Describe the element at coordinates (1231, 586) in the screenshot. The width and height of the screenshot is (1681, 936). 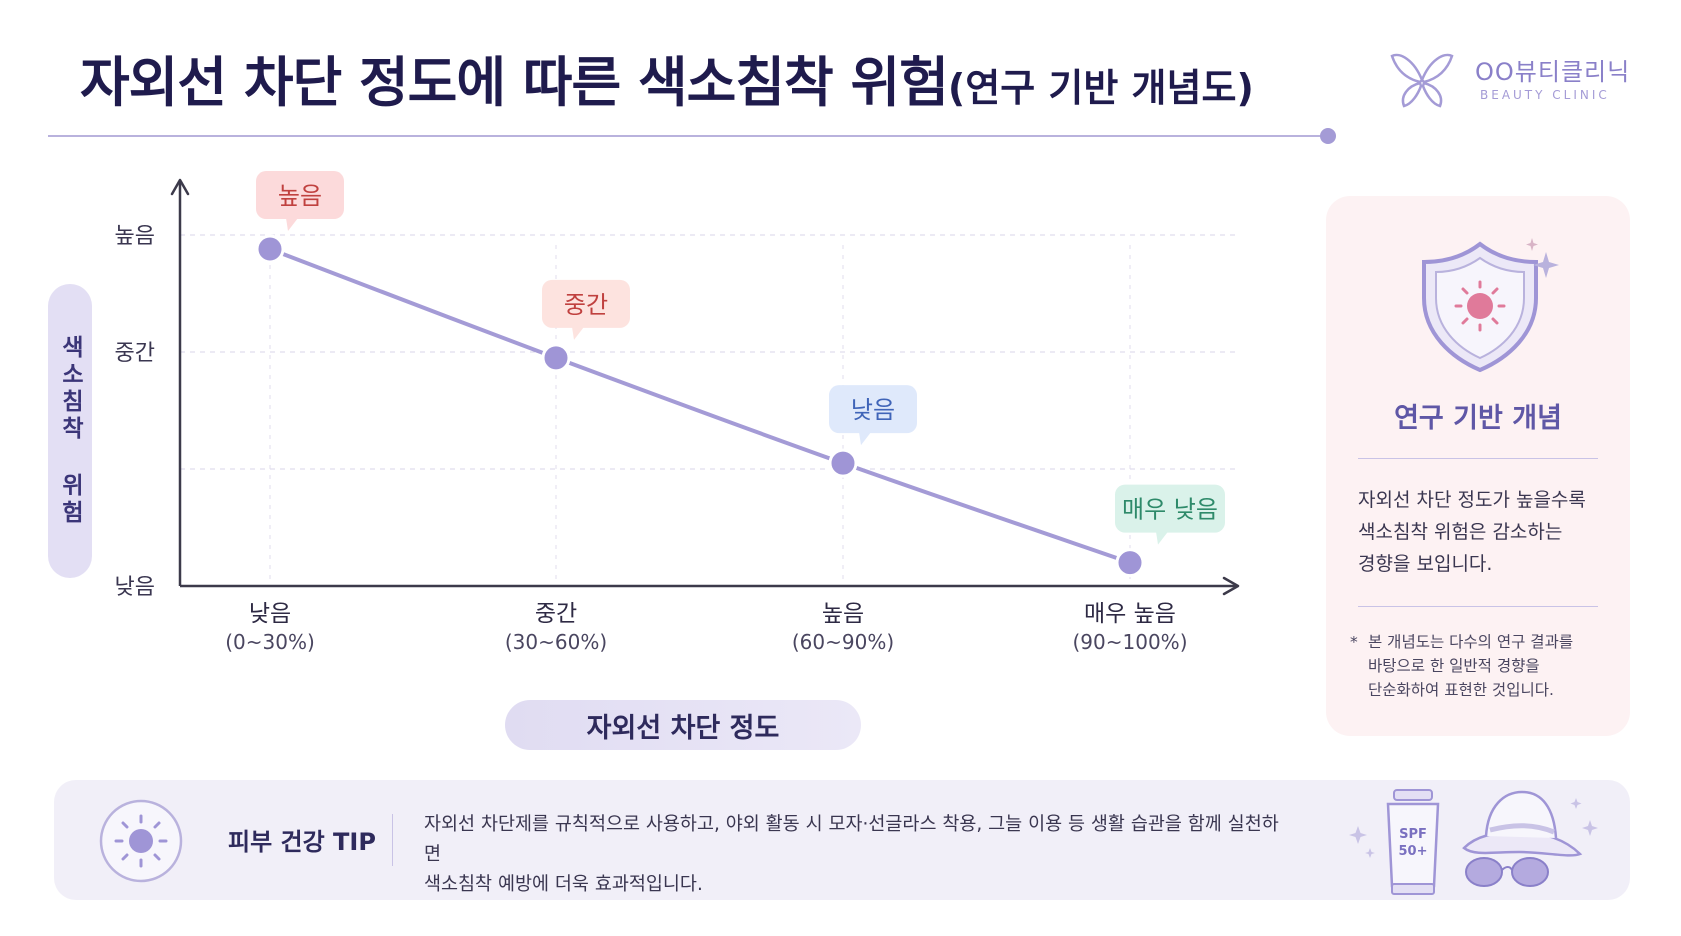
I see `x-axis-arrow` at that location.